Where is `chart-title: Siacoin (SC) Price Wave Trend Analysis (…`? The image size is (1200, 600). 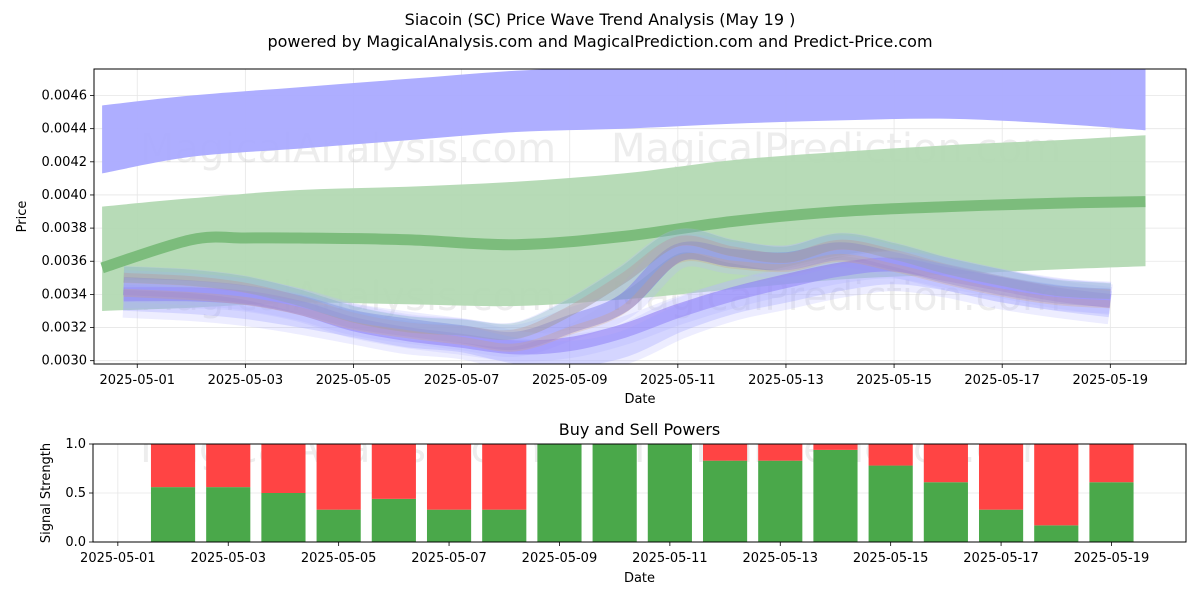 chart-title: Siacoin (SC) Price Wave Trend Analysis (… is located at coordinates (600, 19).